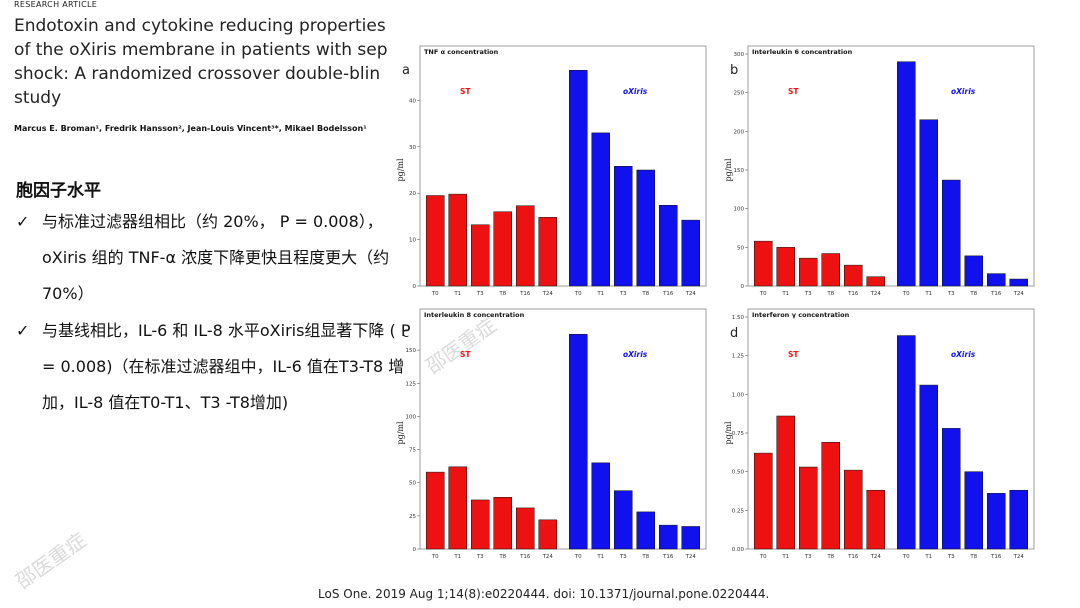 This screenshot has width=1080, height=608. Describe the element at coordinates (23, 330) in the screenshot. I see `check-icon: ✓` at that location.